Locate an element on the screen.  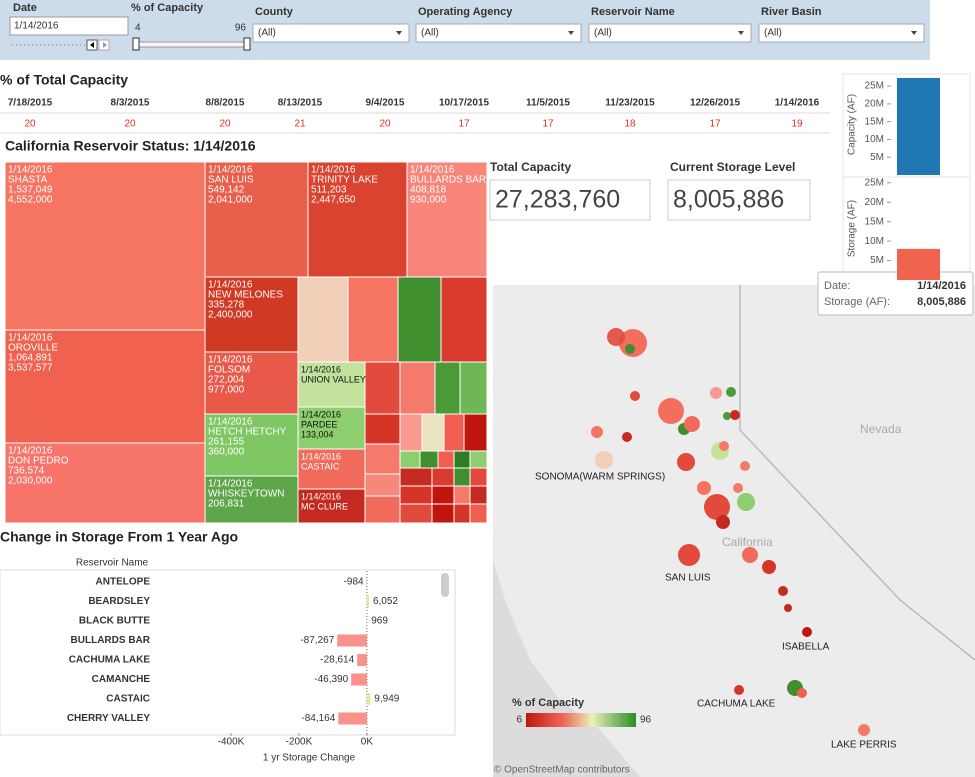
date-input is located at coordinates (69, 26).